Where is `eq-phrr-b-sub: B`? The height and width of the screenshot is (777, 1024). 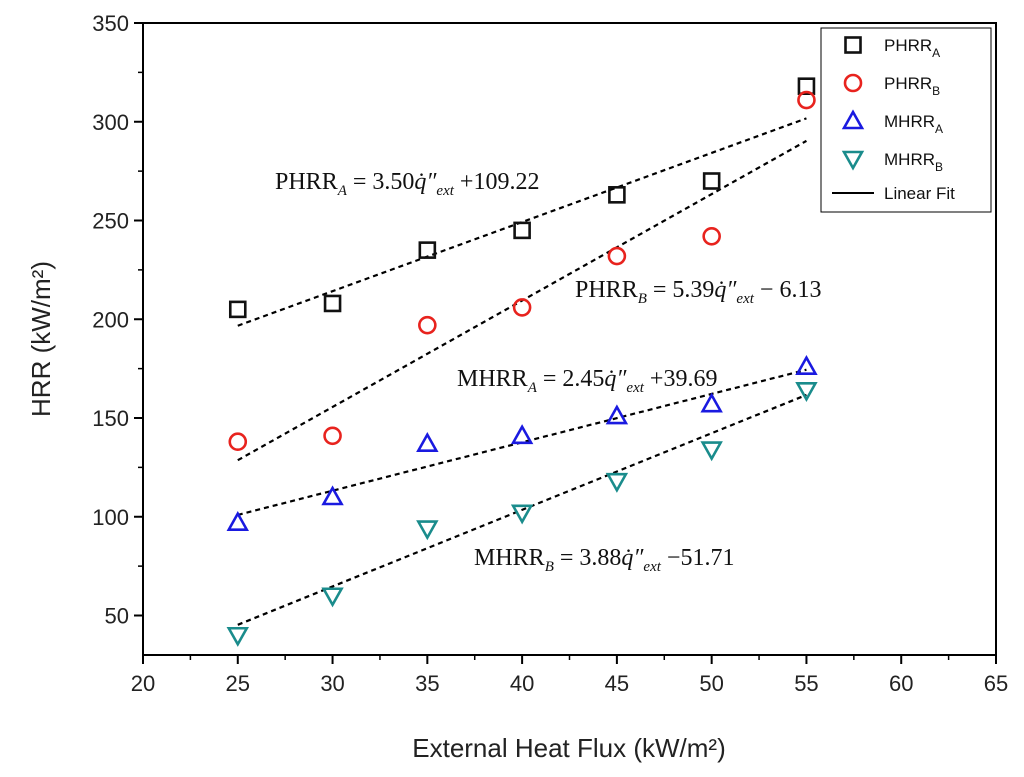
eq-phrr-b-sub: B is located at coordinates (642, 299).